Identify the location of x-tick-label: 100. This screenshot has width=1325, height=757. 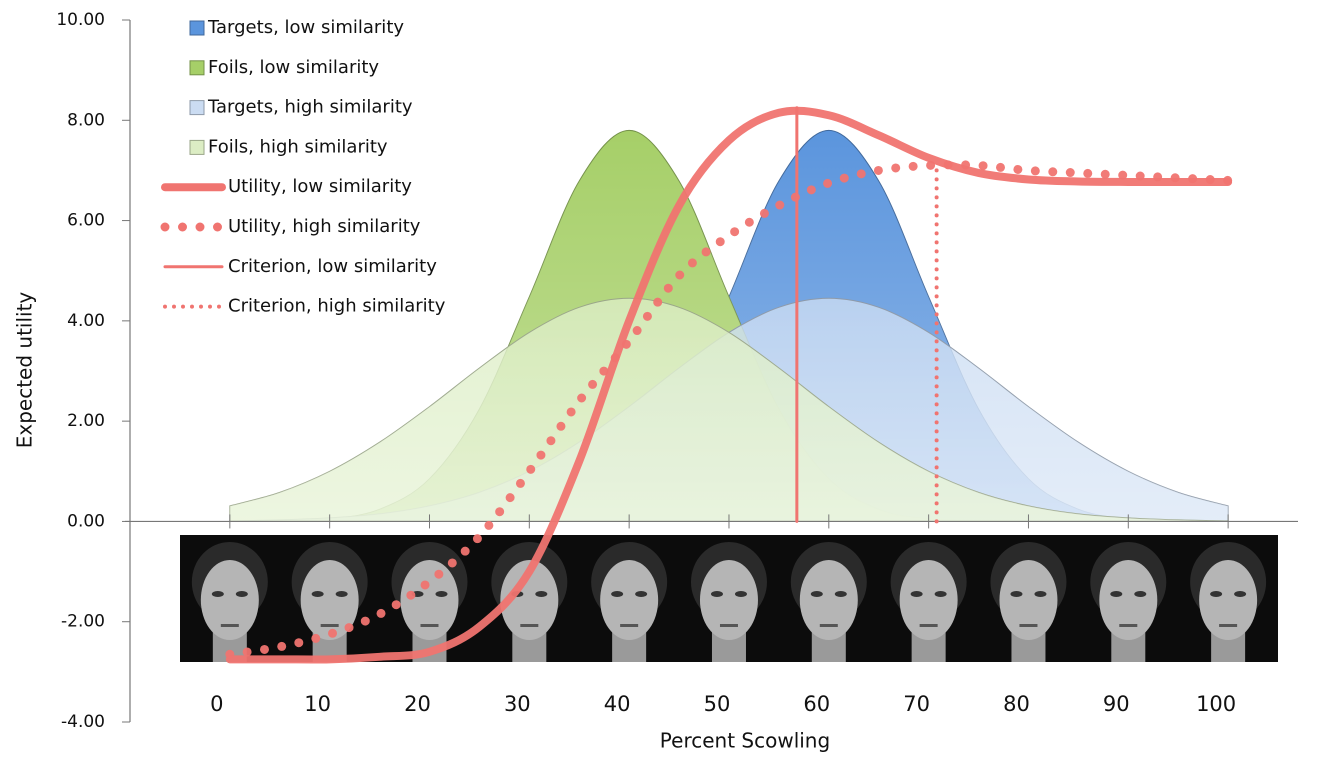
(1216, 704).